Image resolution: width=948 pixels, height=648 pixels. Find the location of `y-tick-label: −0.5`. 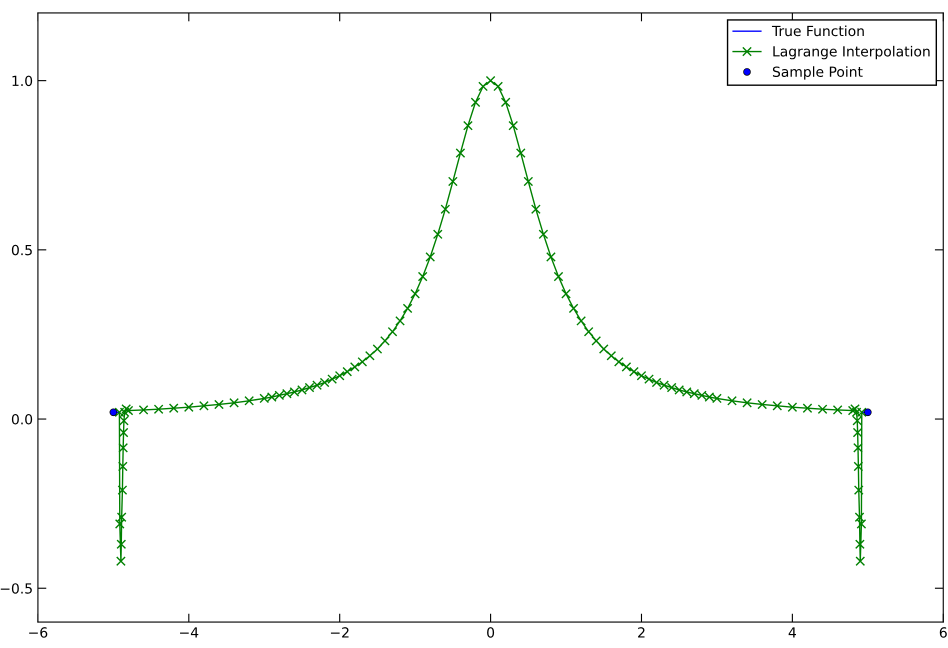

y-tick-label: −0.5 is located at coordinates (16, 588).